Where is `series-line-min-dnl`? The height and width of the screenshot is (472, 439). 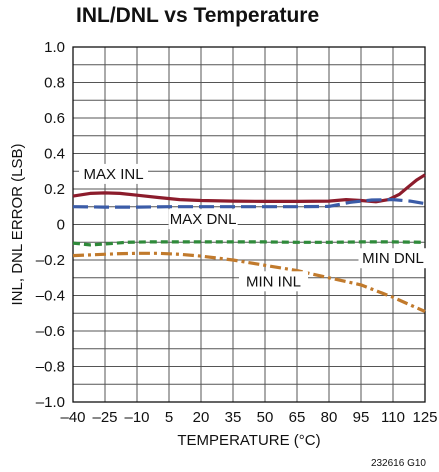
series-line-min-dnl is located at coordinates (249, 243).